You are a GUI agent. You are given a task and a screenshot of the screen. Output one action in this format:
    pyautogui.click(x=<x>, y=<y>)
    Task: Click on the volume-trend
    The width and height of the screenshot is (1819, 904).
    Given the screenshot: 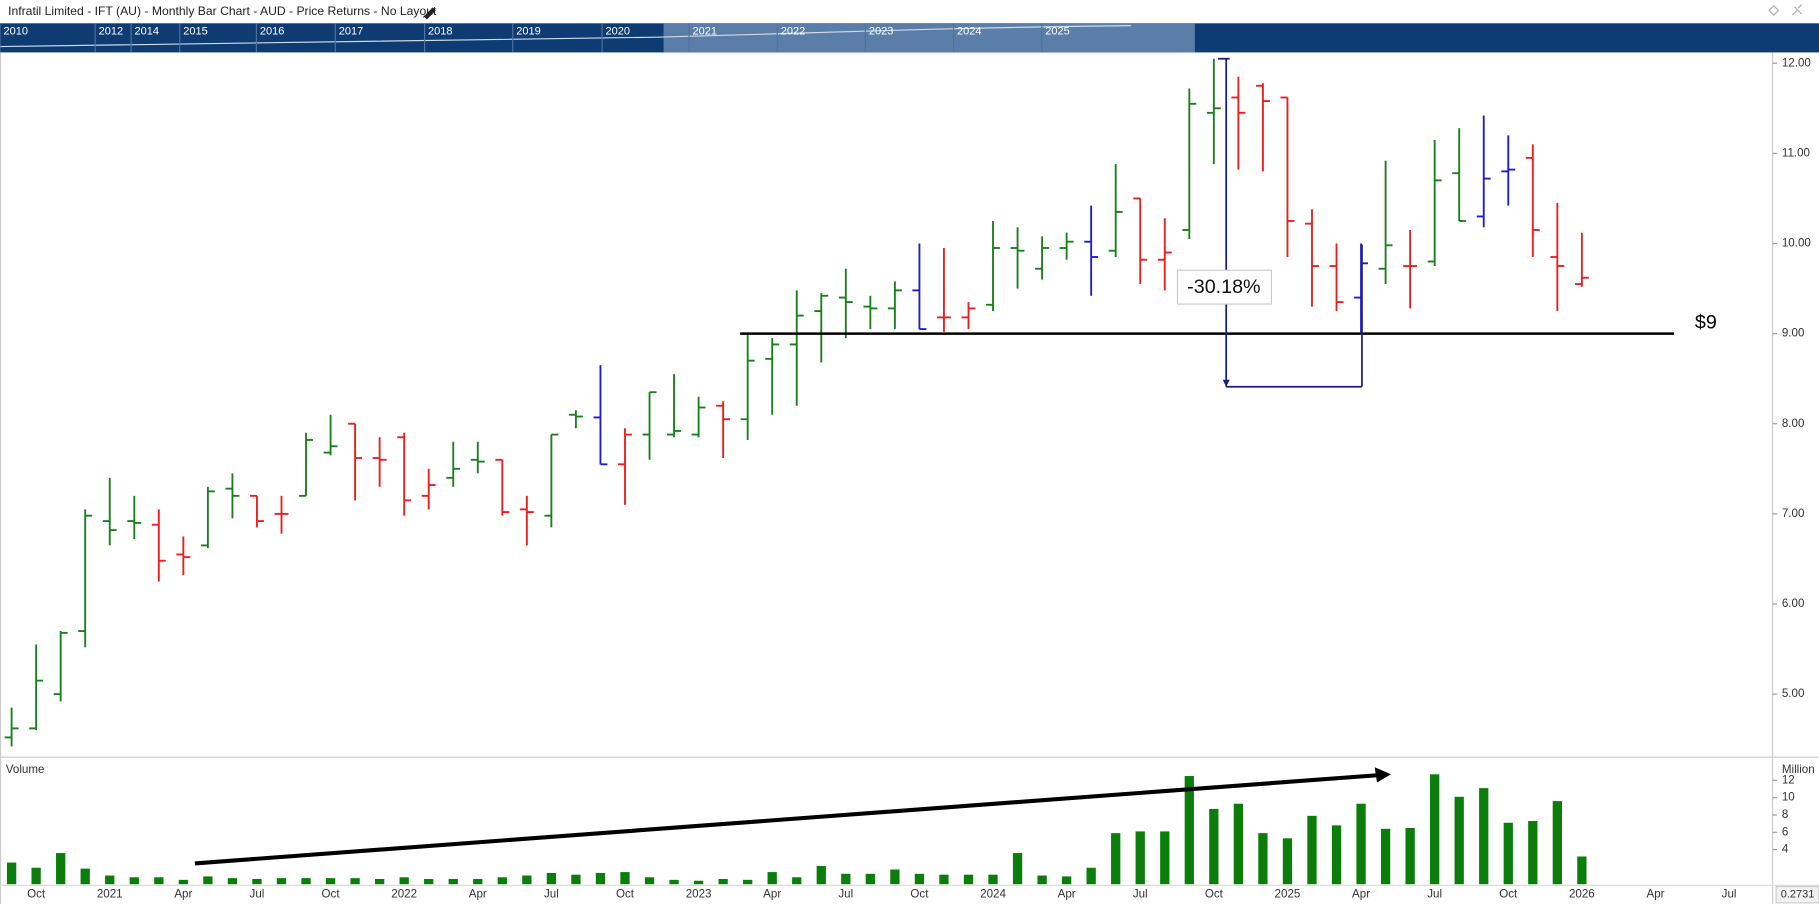 What is the action you would take?
    pyautogui.click(x=787, y=819)
    